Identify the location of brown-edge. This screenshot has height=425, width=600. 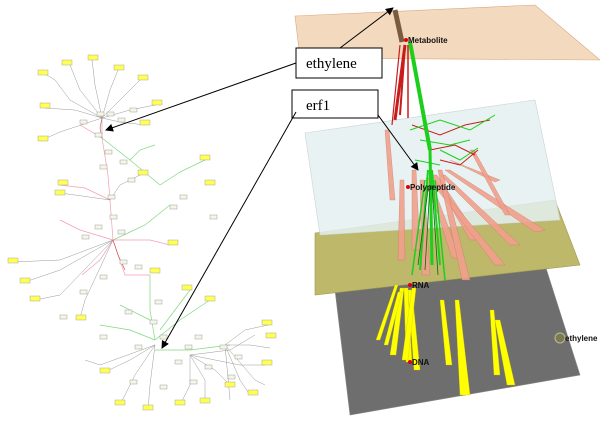
(398, 26).